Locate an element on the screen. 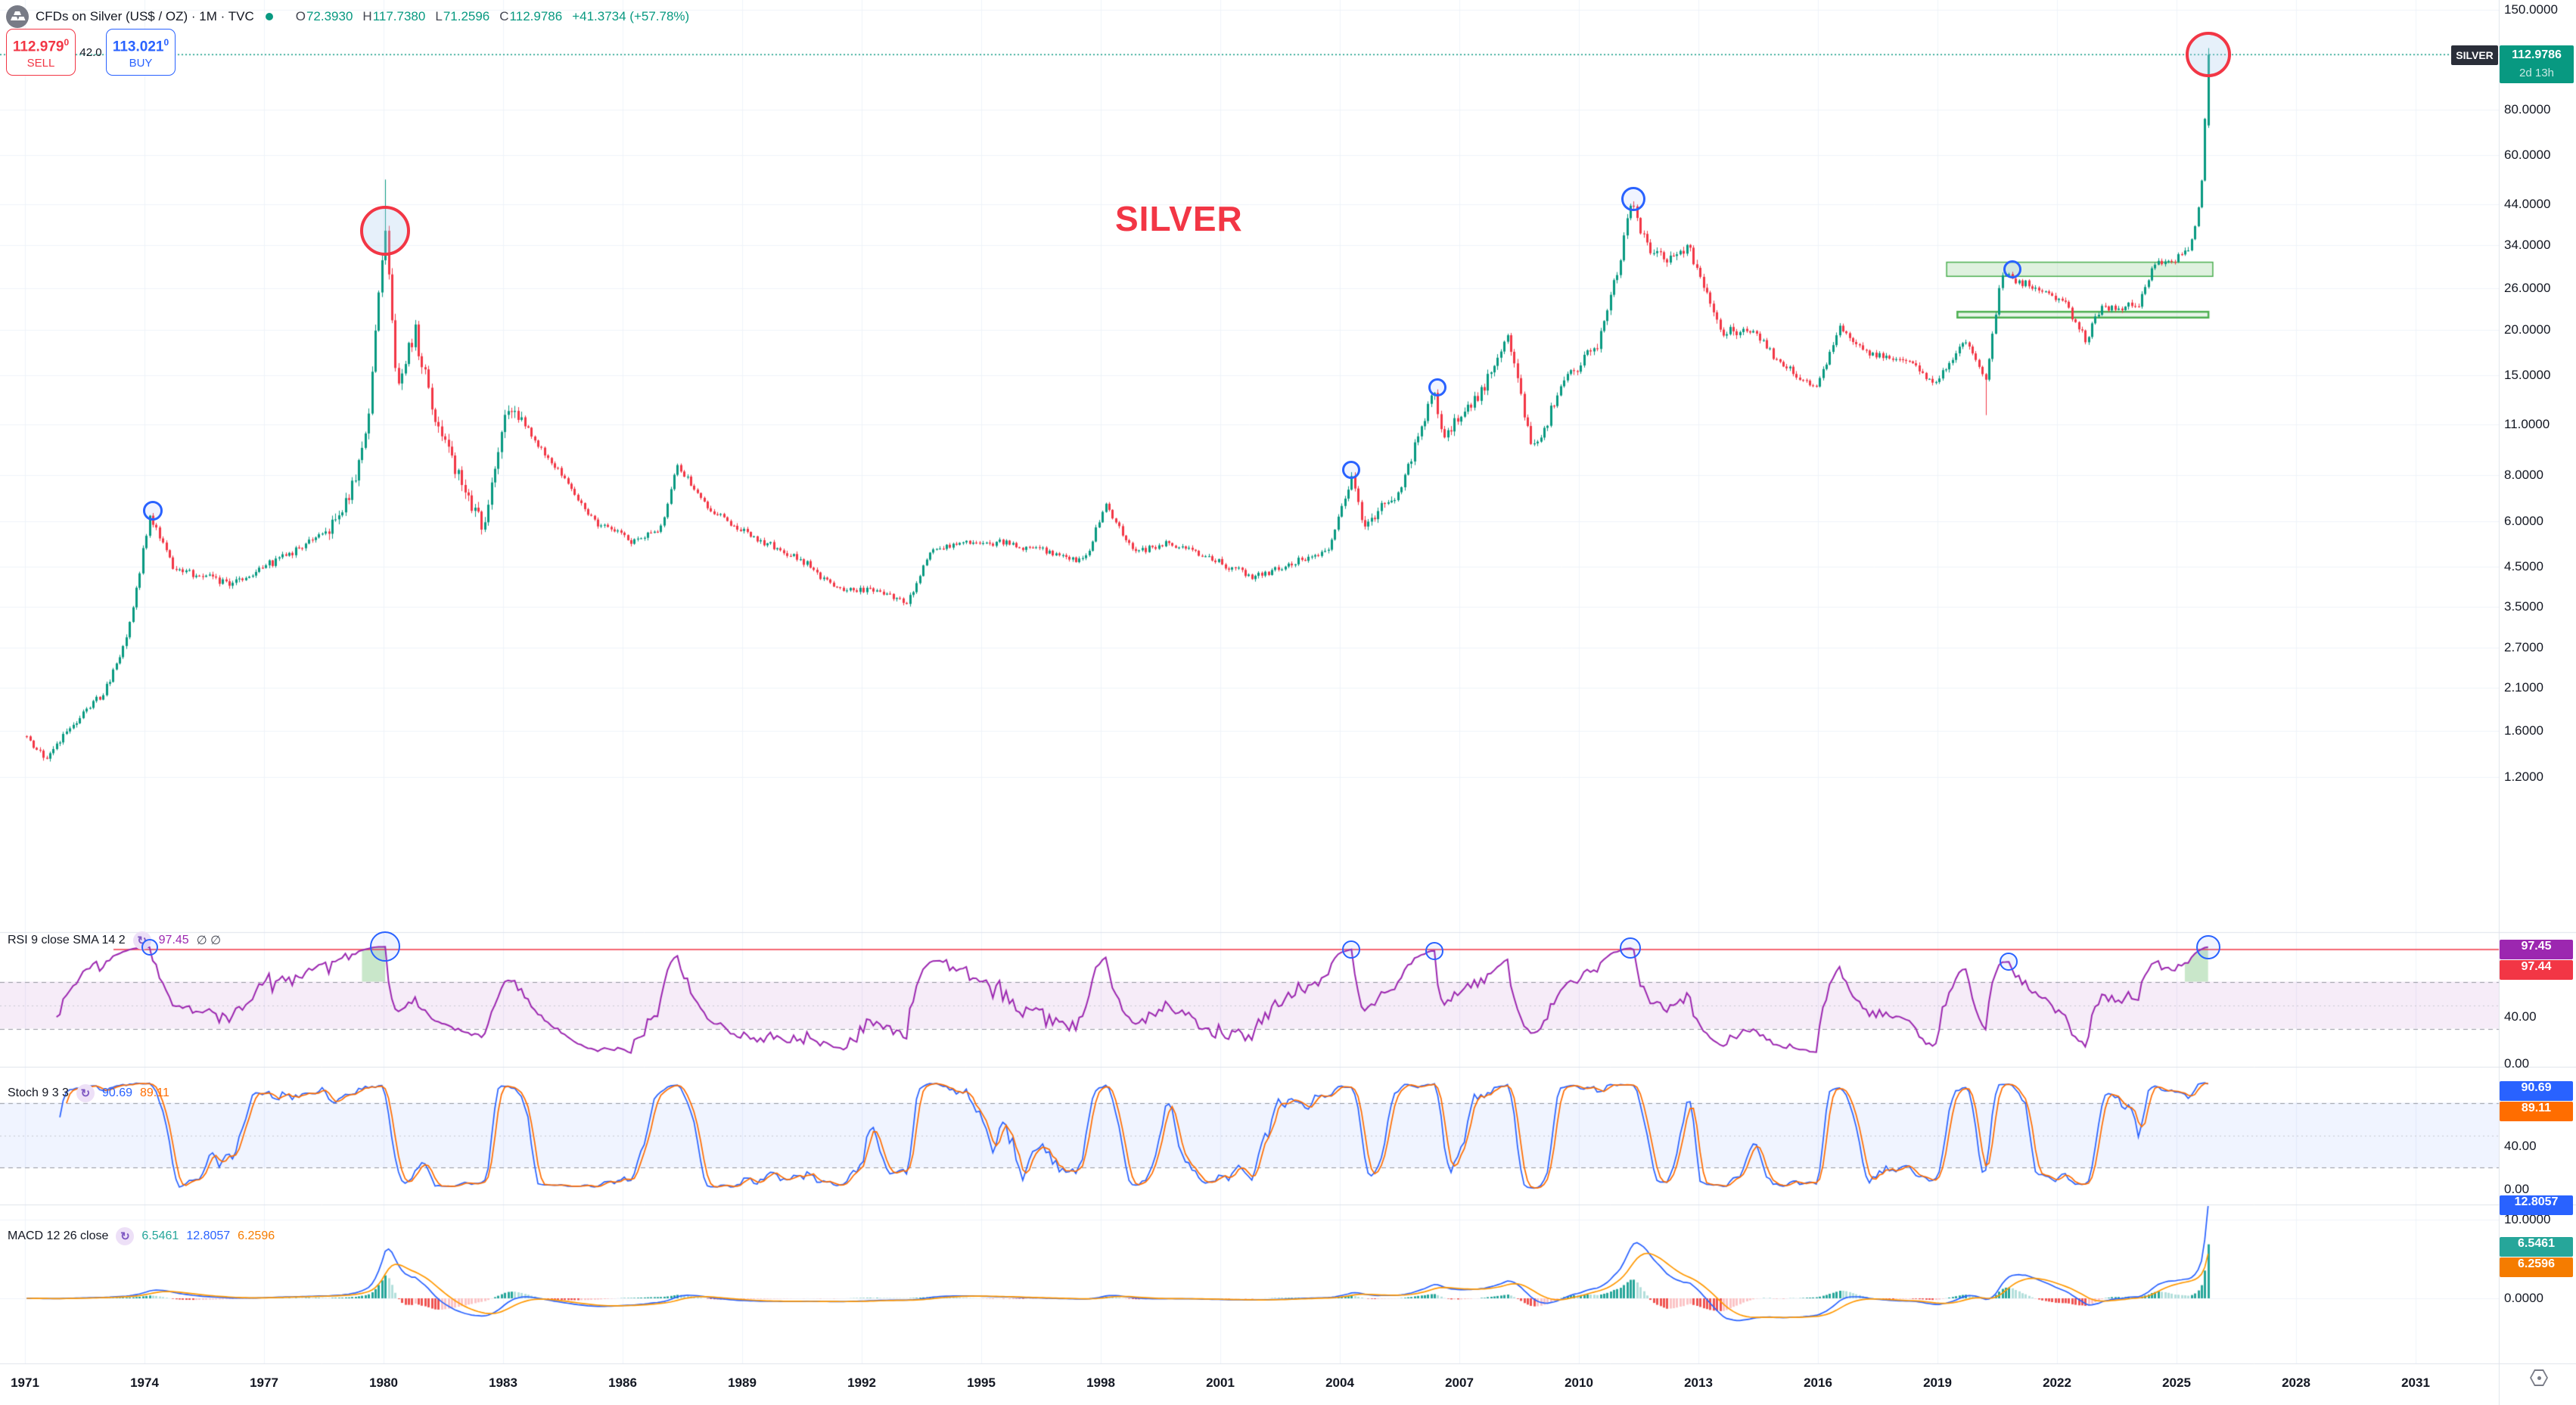 The width and height of the screenshot is (2576, 1405). buy-price: 113.021 is located at coordinates (138, 47).